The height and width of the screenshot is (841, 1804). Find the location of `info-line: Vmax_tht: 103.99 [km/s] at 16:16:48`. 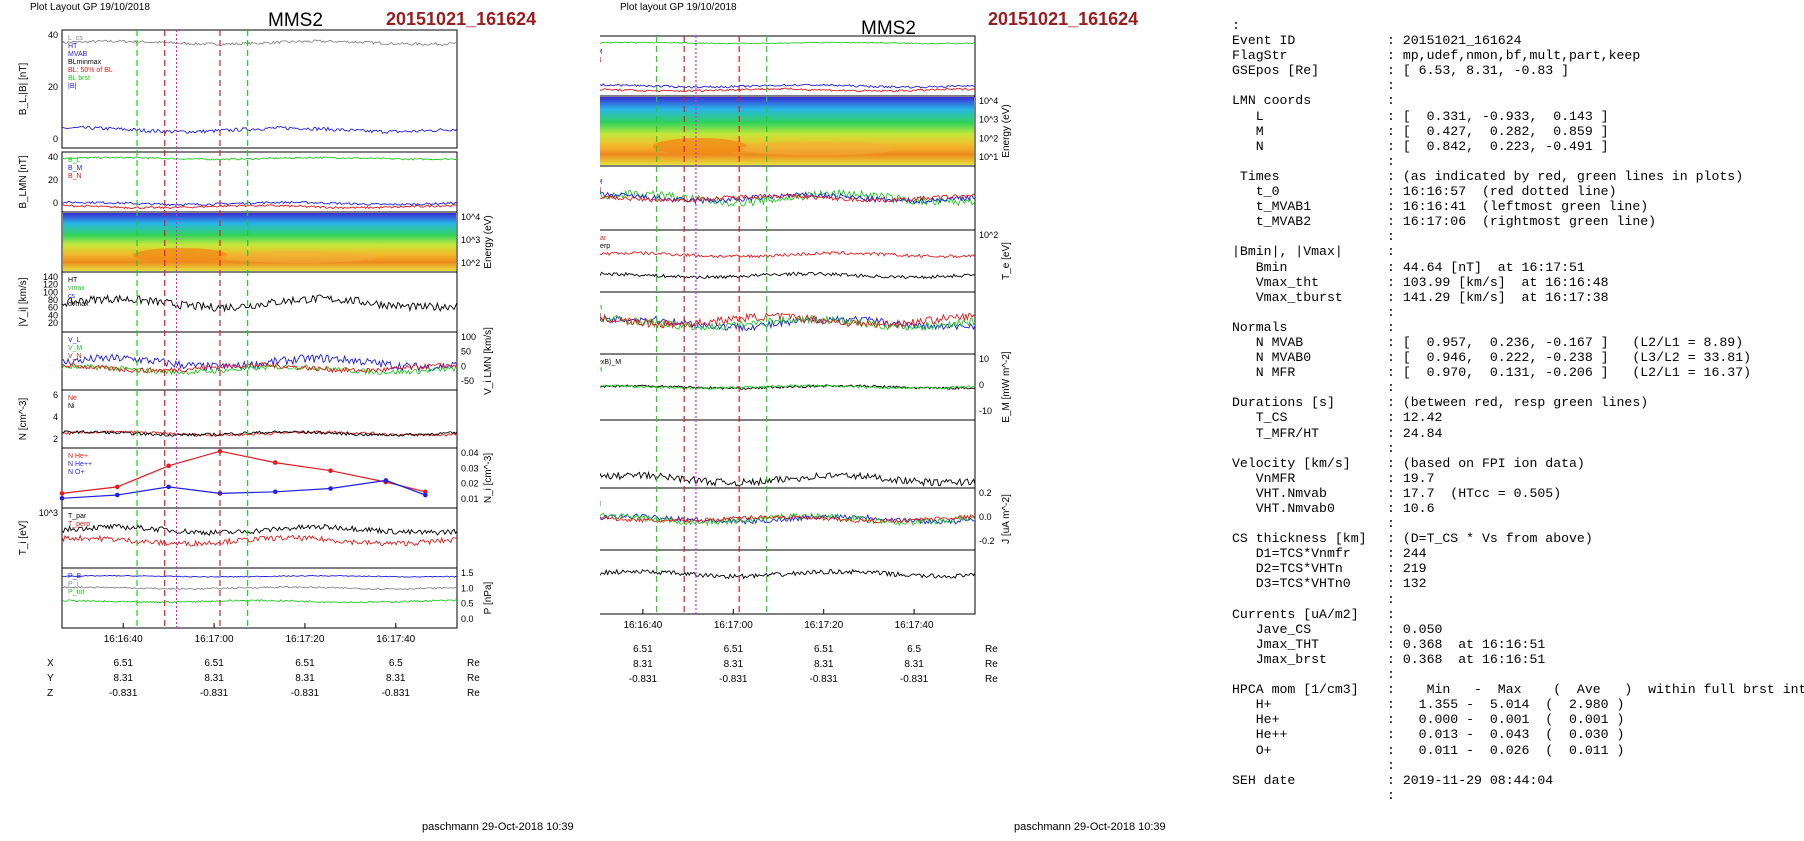

info-line: Vmax_tht: 103.99 [km/s] at 16:16:48 is located at coordinates (1517, 282).